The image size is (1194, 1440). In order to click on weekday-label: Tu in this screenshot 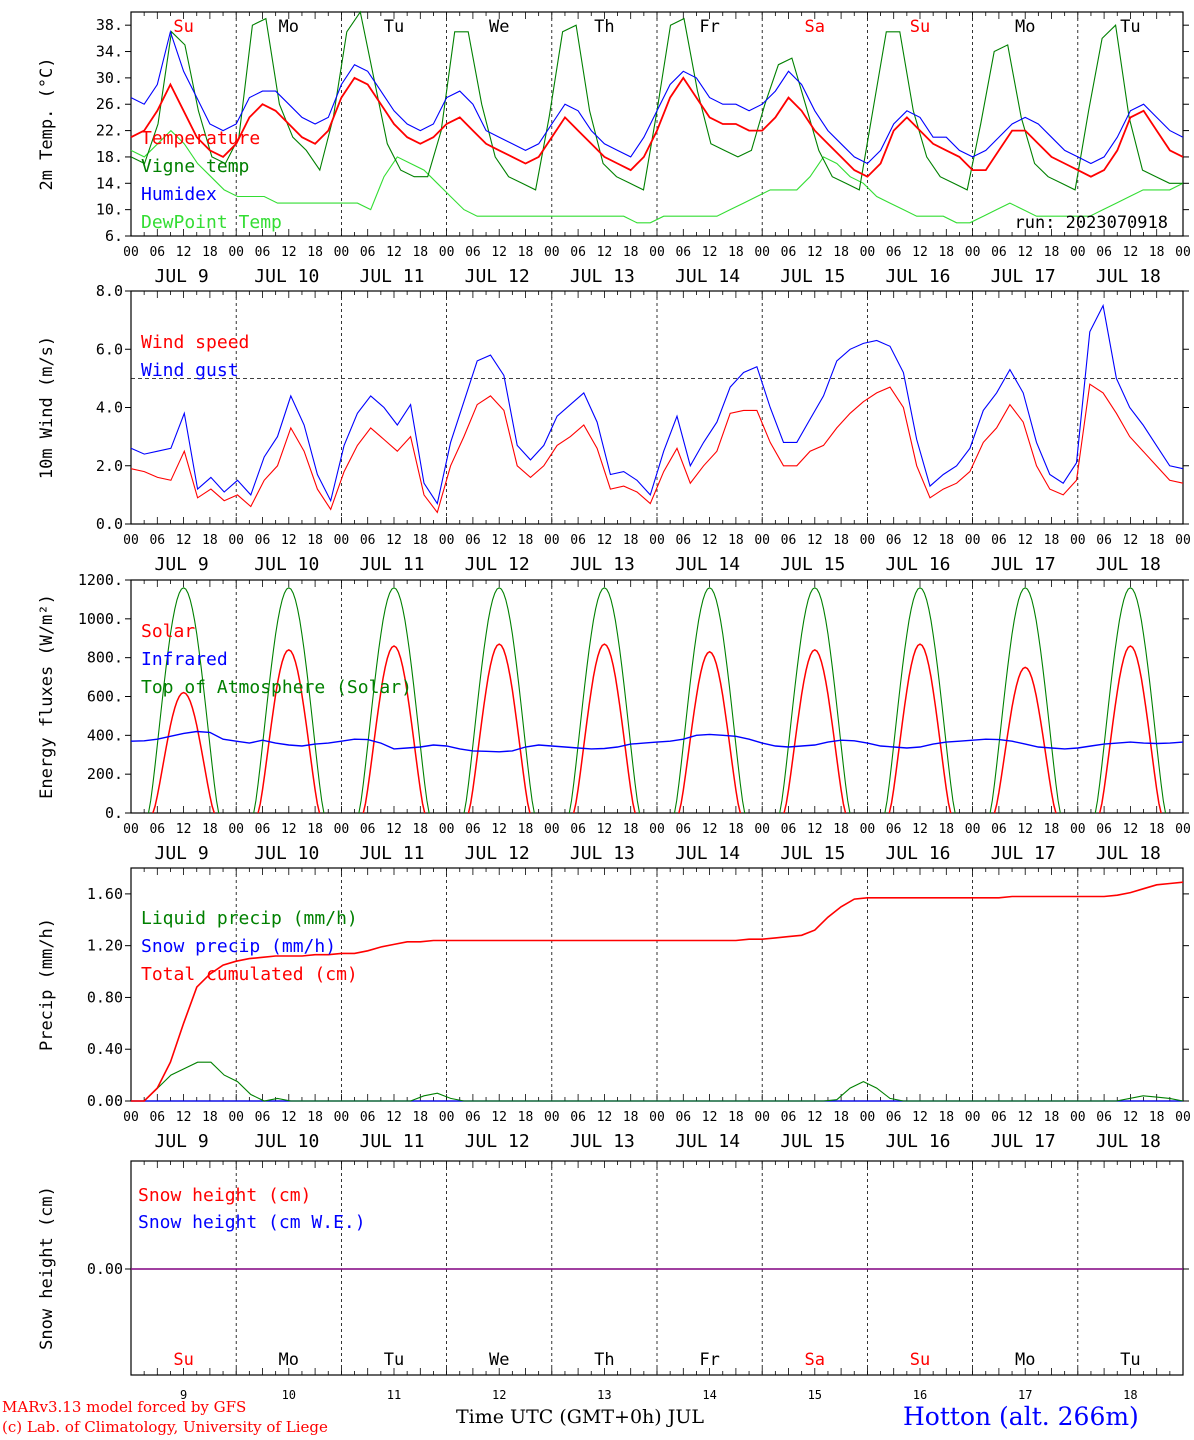, I will do `click(1130, 1360)`.